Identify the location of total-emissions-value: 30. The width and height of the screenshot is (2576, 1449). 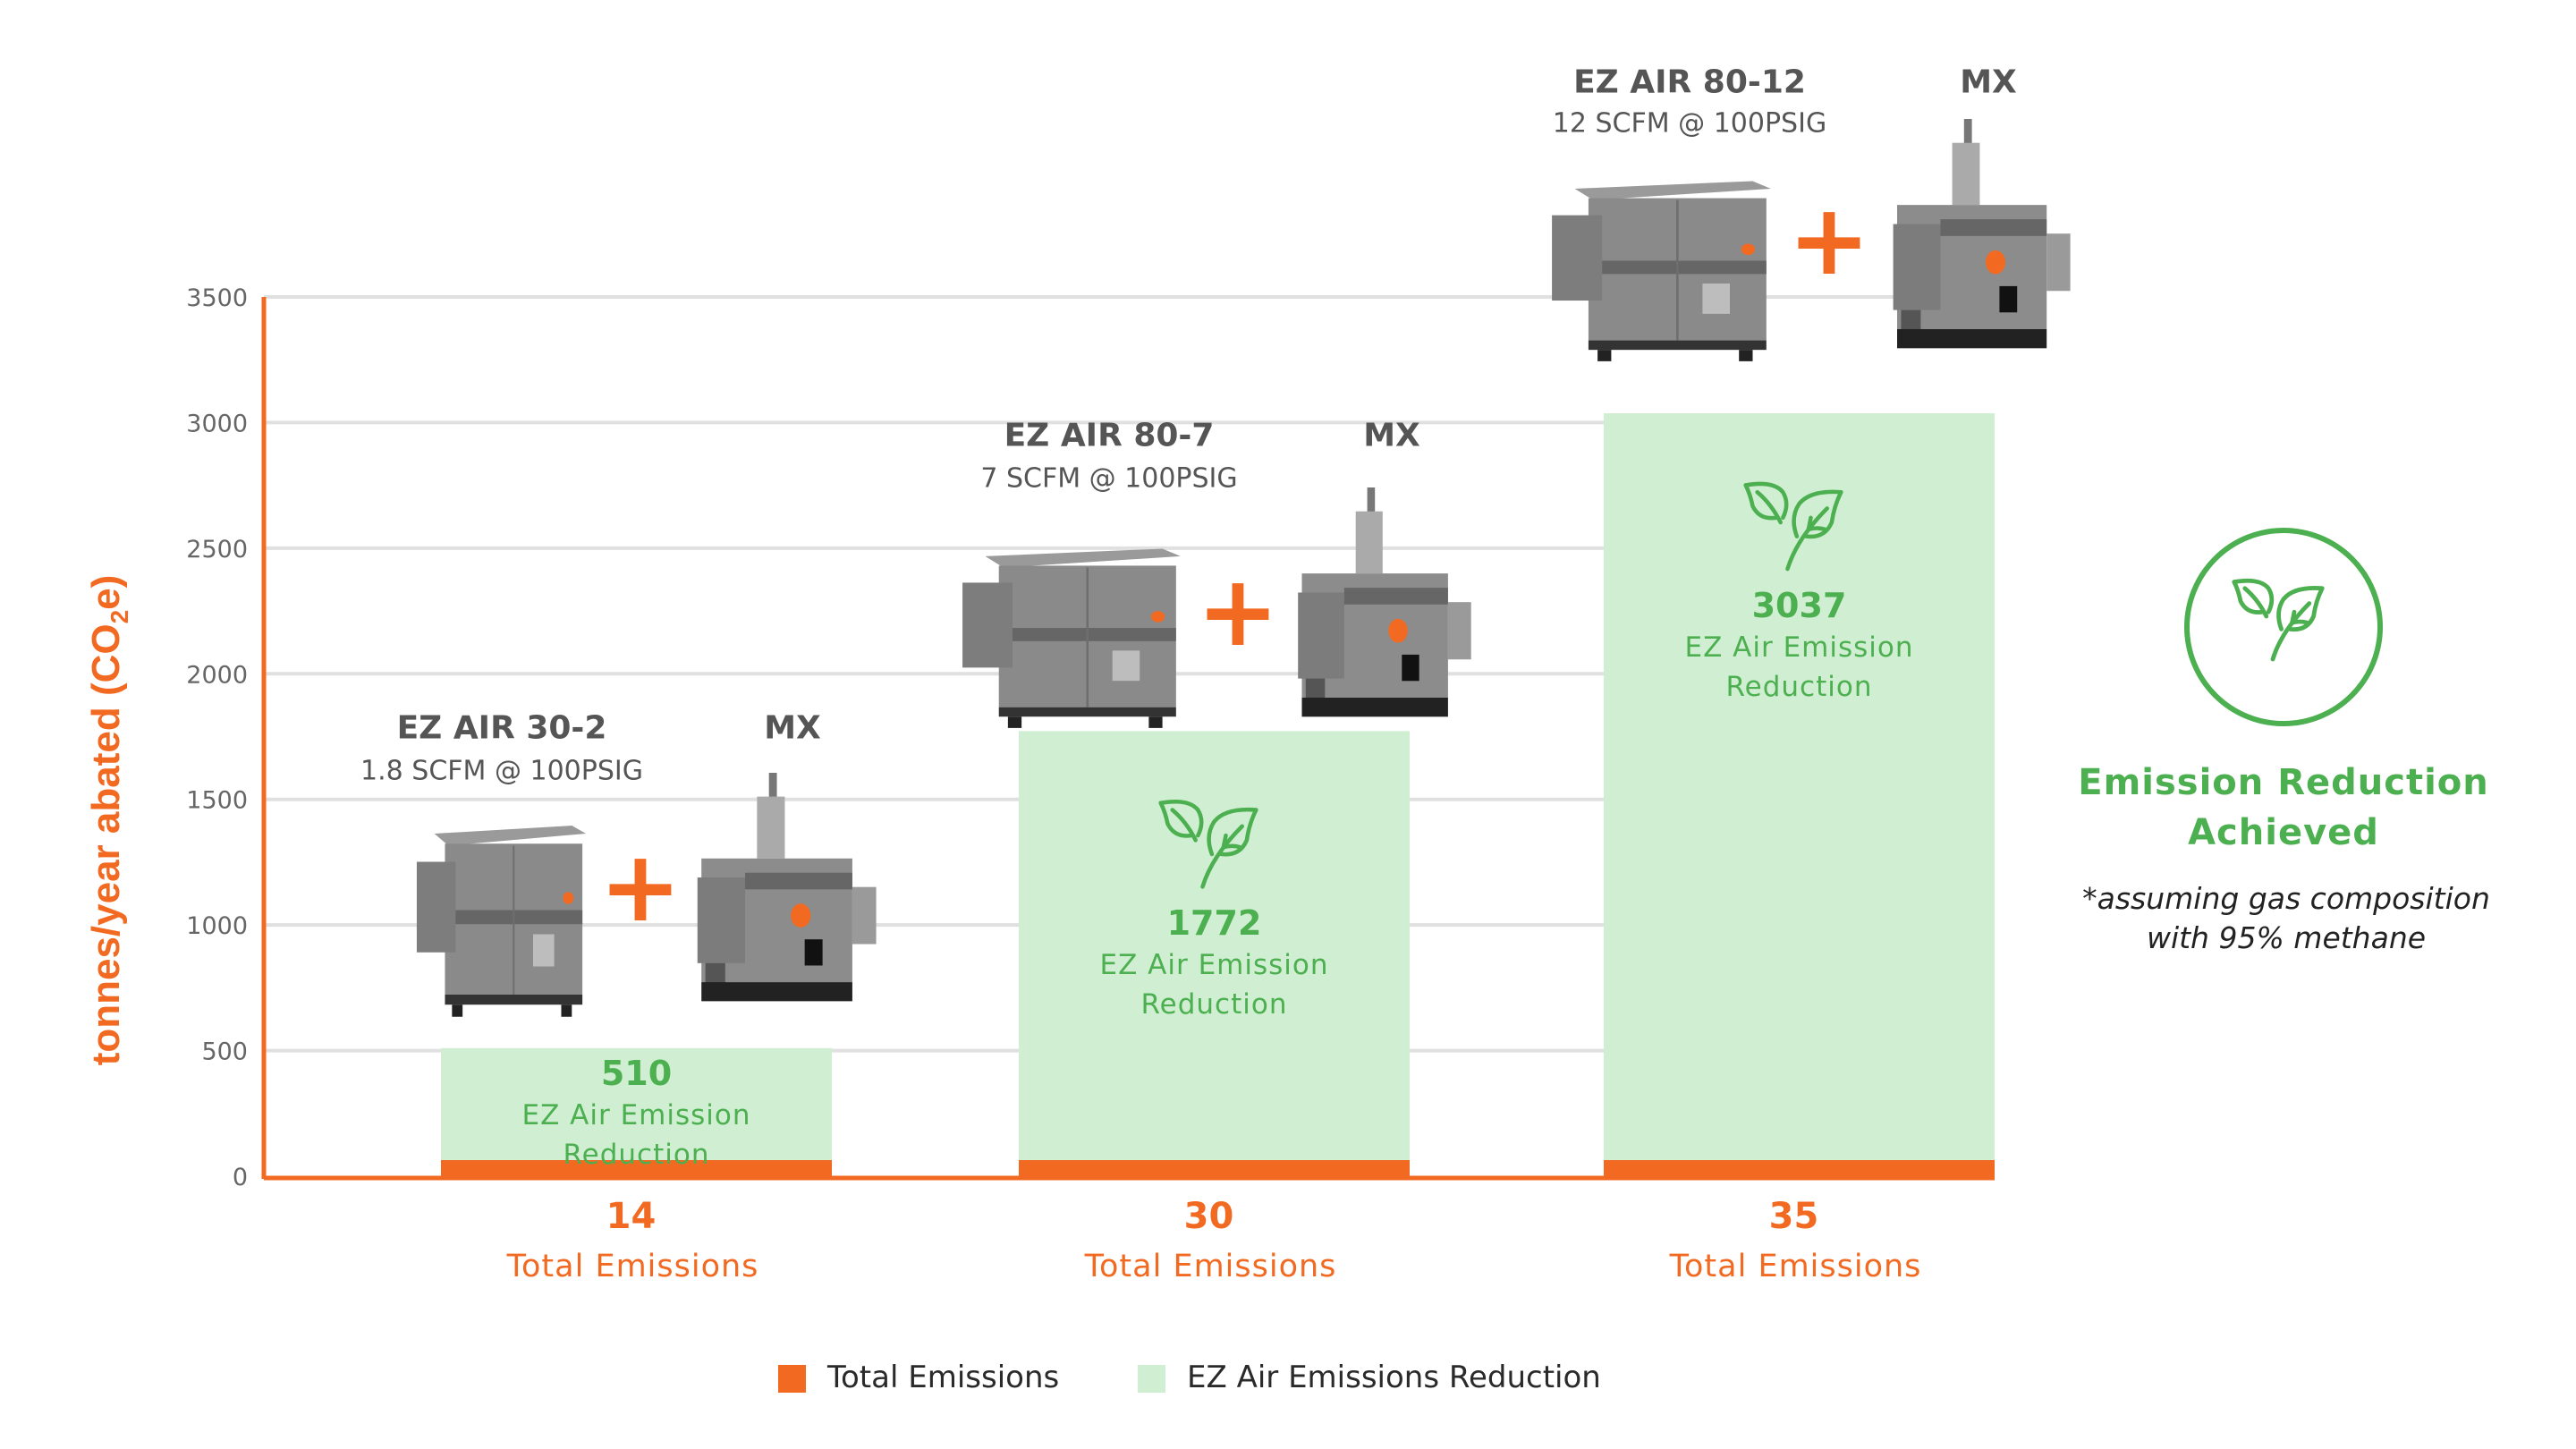
(1208, 1216).